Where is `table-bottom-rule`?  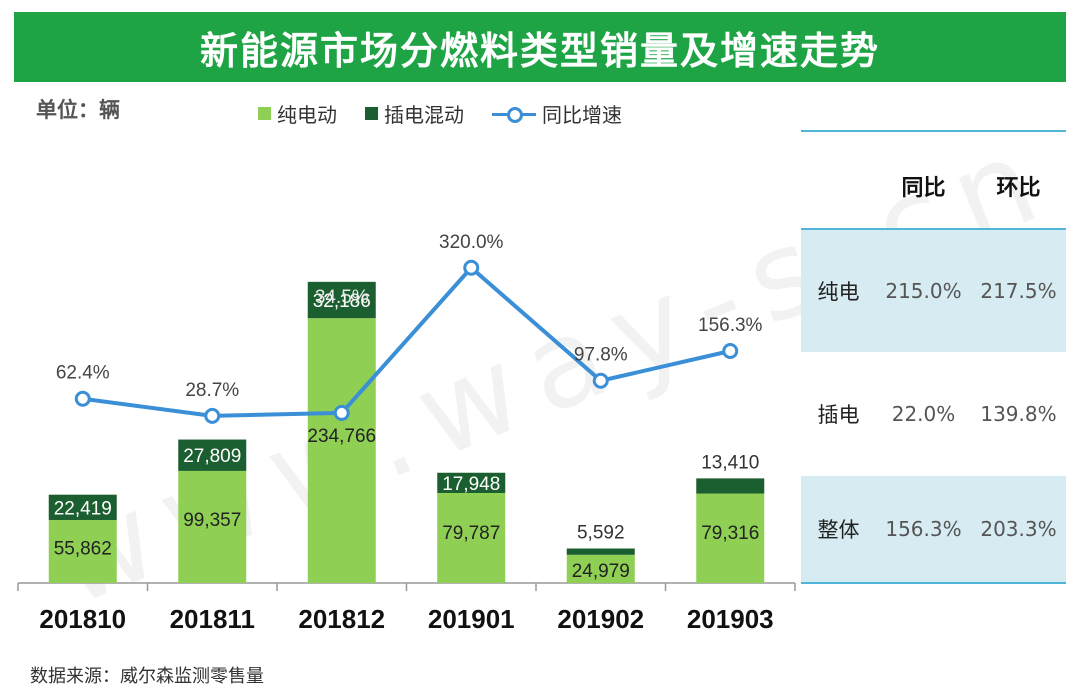
table-bottom-rule is located at coordinates (933, 583).